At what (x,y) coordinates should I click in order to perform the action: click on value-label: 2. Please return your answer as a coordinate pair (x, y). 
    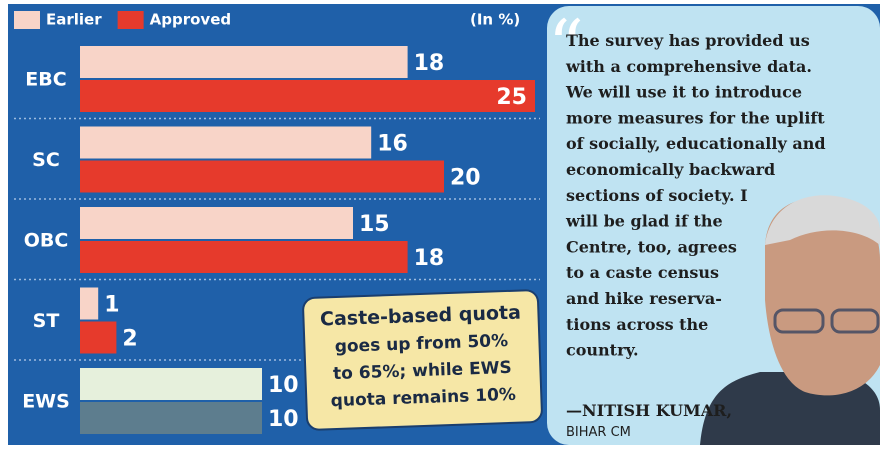
    Looking at the image, I should click on (129, 339).